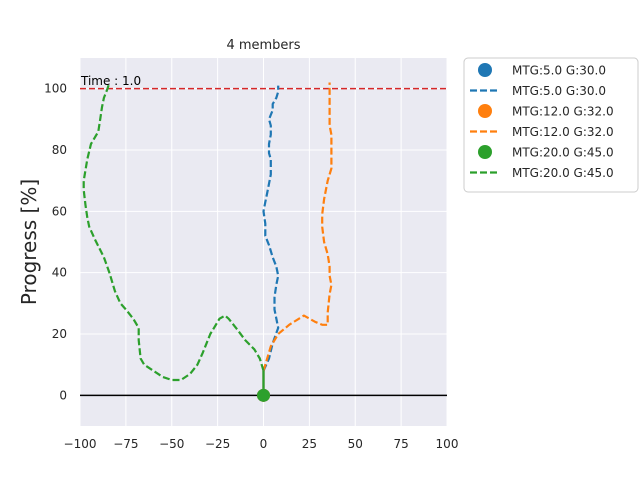  What do you see at coordinates (217, 444) in the screenshot?
I see `x-tick-label: −25` at bounding box center [217, 444].